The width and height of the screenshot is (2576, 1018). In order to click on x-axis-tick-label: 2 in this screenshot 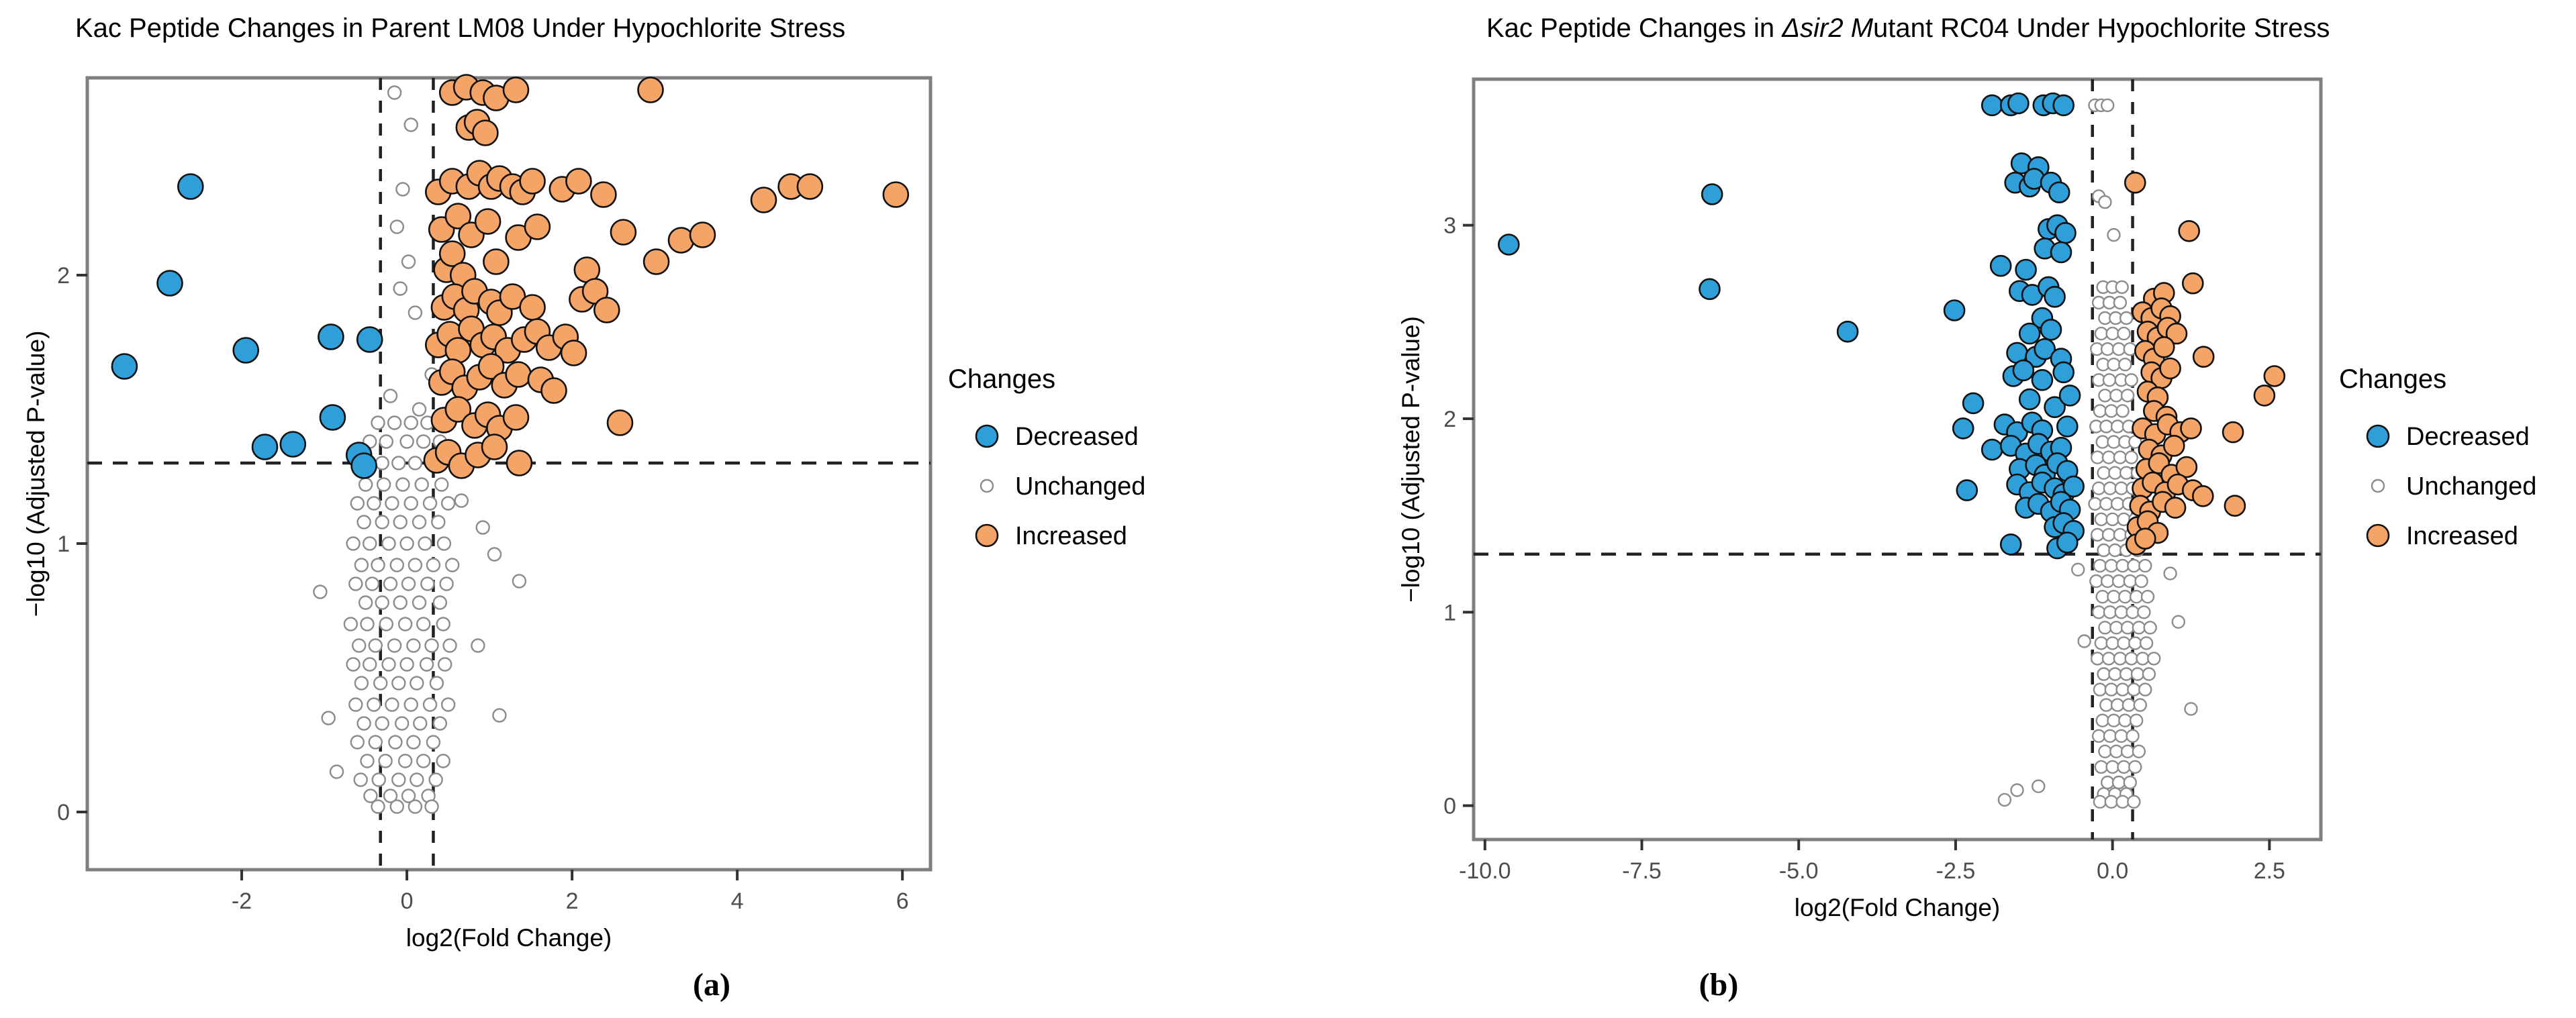, I will do `click(572, 901)`.